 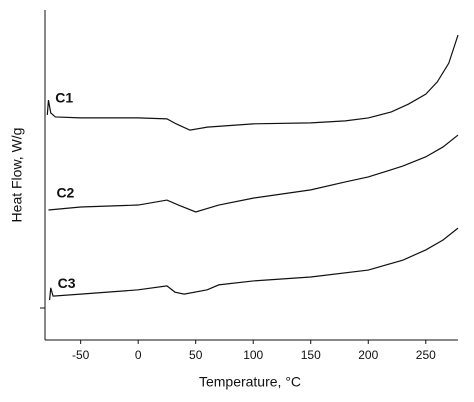 I want to click on series-label: C1, so click(x=64, y=98).